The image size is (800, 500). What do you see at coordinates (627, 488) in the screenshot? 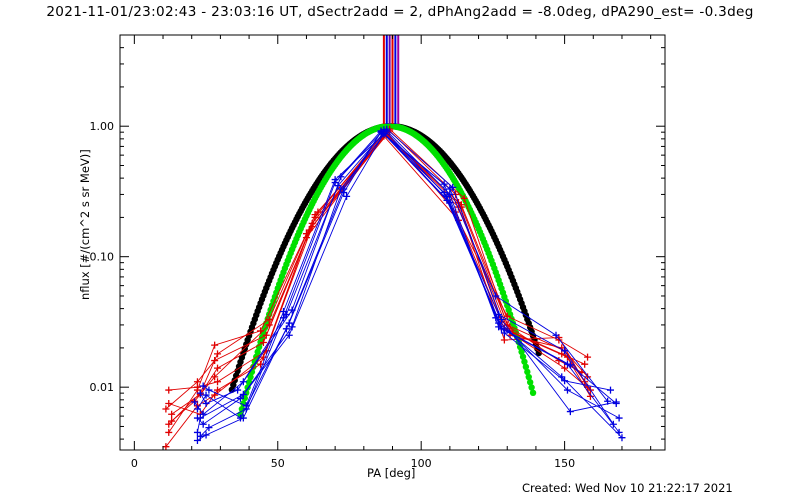
I see `created-timestamp: Created: Wed Nov 10 21:22:17 2021` at bounding box center [627, 488].